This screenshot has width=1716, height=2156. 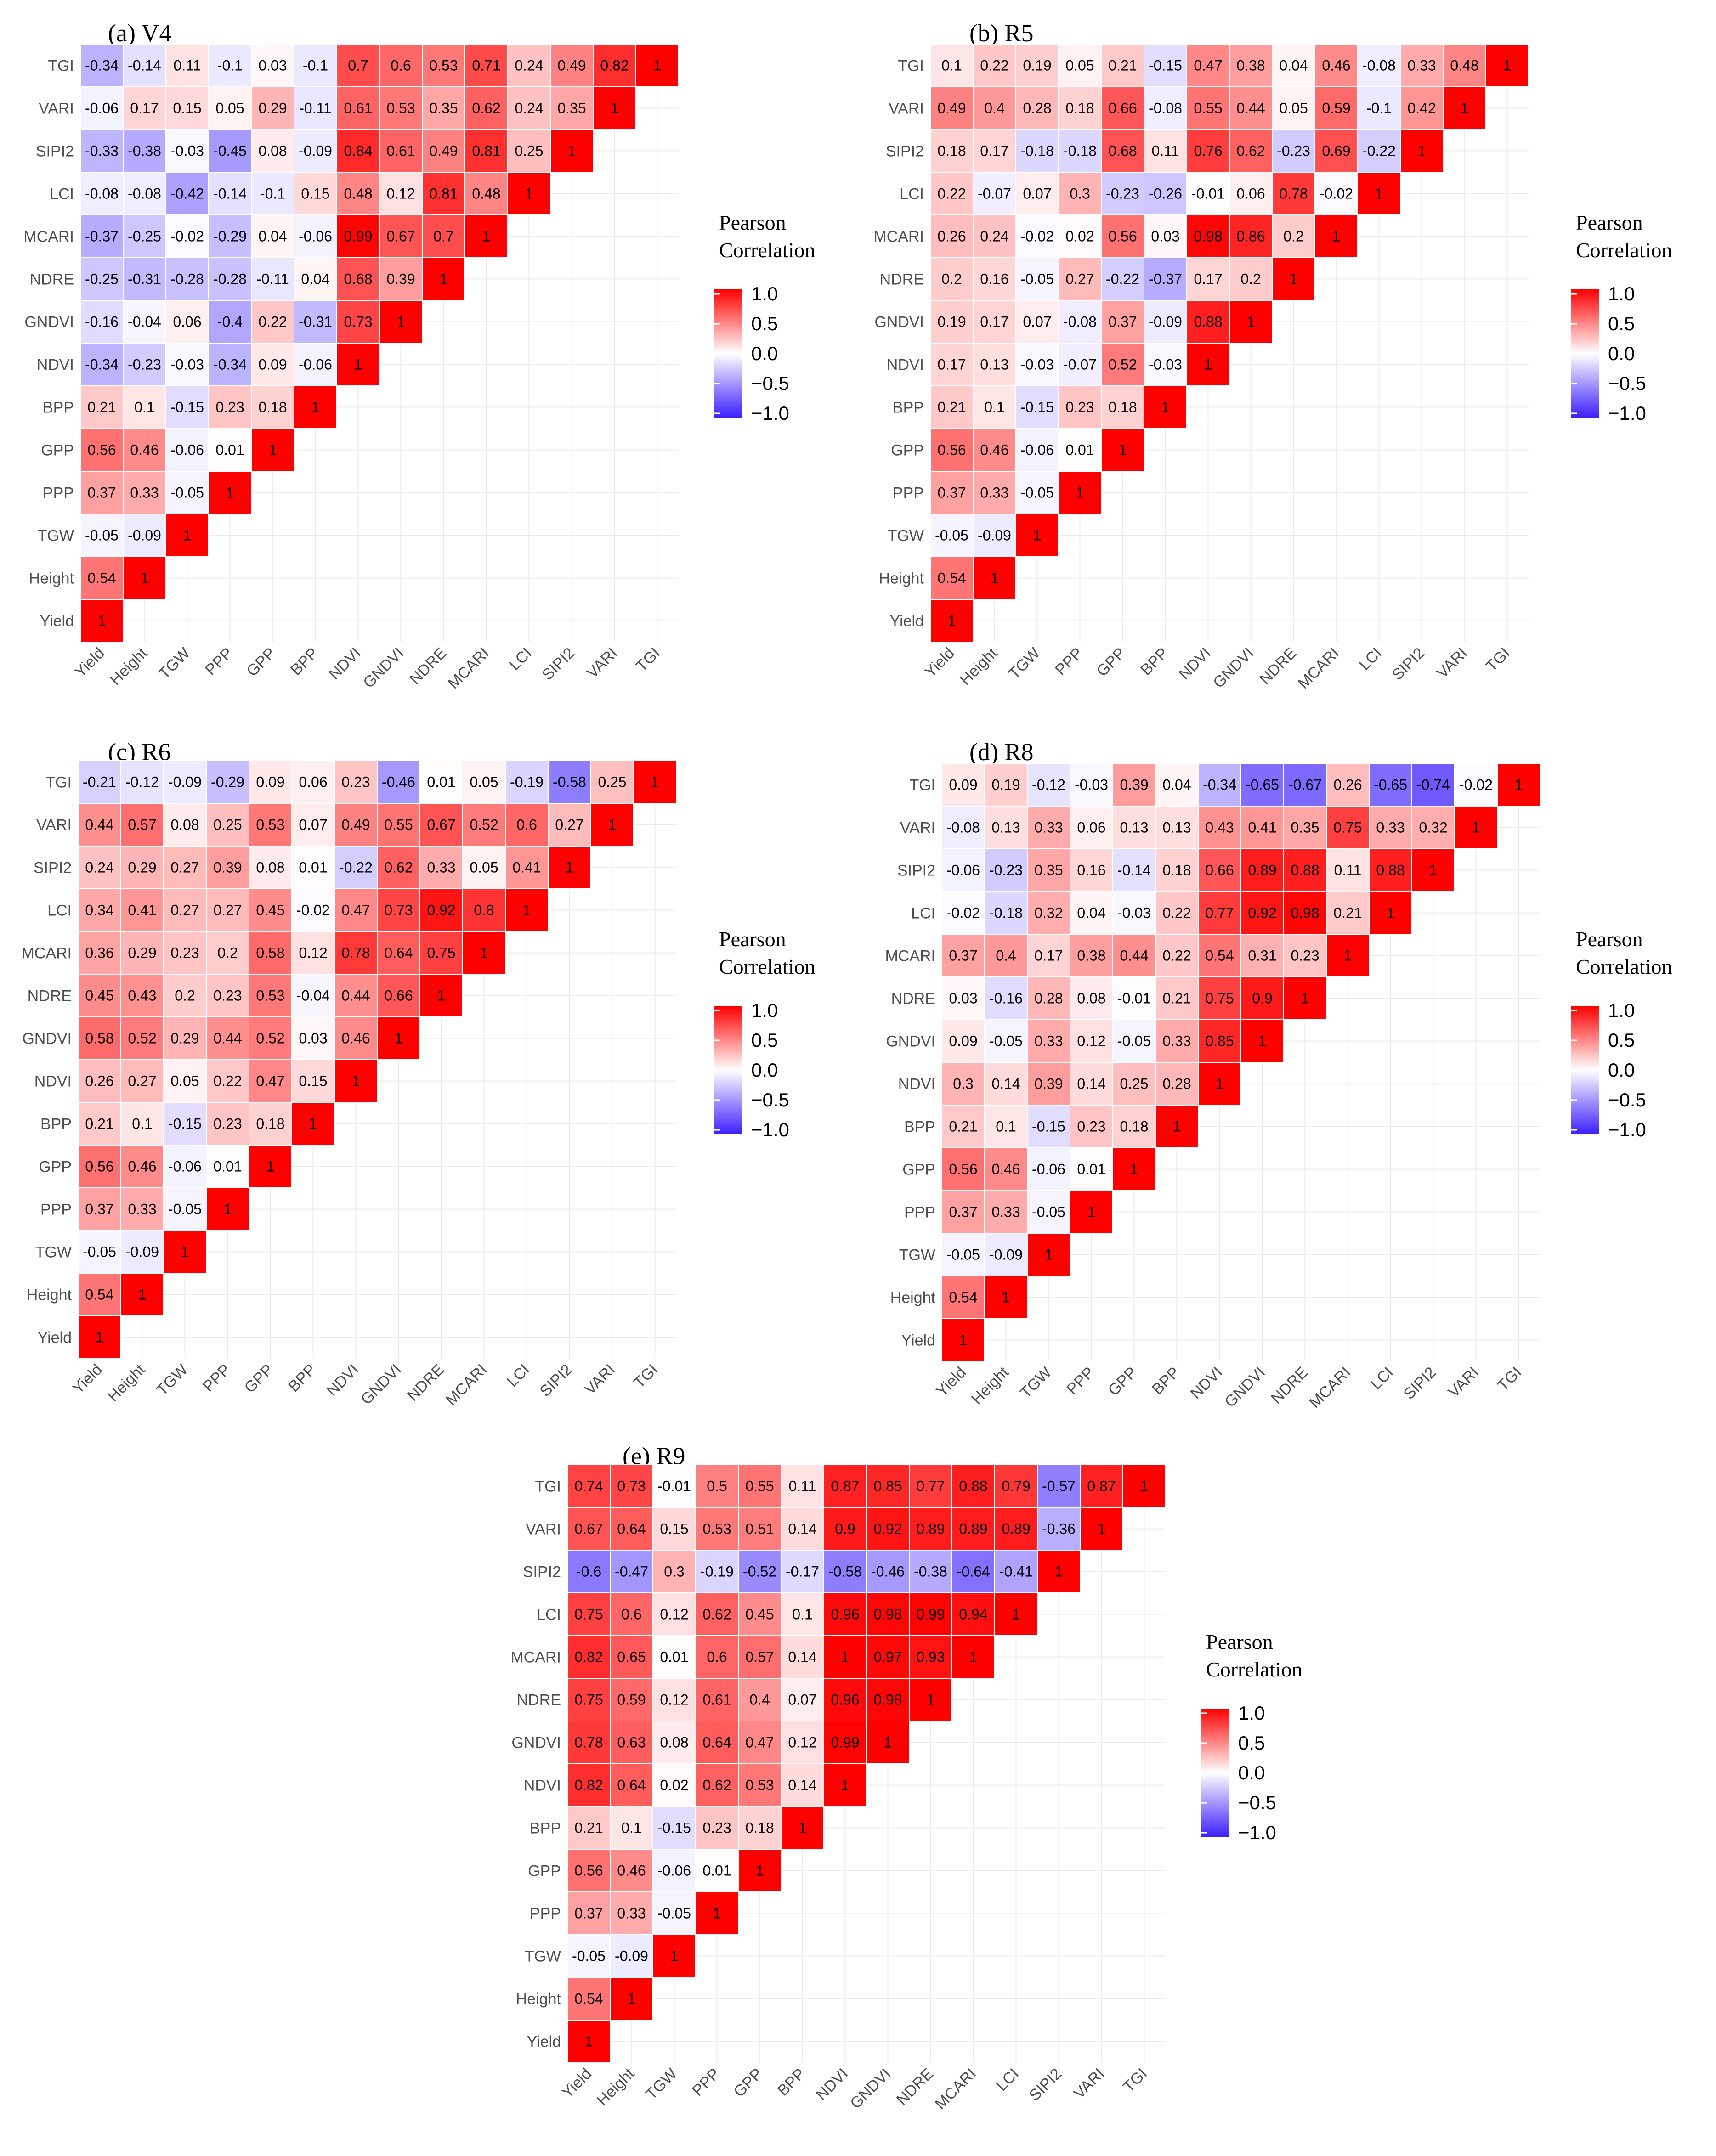 What do you see at coordinates (1091, 870) in the screenshot?
I see `cell-value-label: 0.16` at bounding box center [1091, 870].